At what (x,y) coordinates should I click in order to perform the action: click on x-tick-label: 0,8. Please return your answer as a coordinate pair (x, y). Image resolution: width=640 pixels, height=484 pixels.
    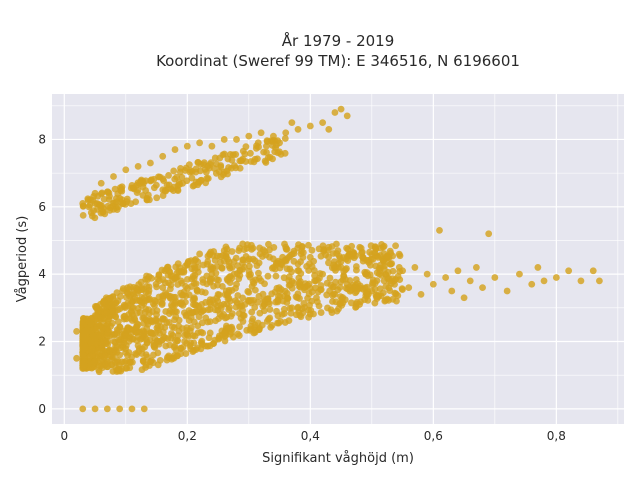
    Looking at the image, I should click on (556, 436).